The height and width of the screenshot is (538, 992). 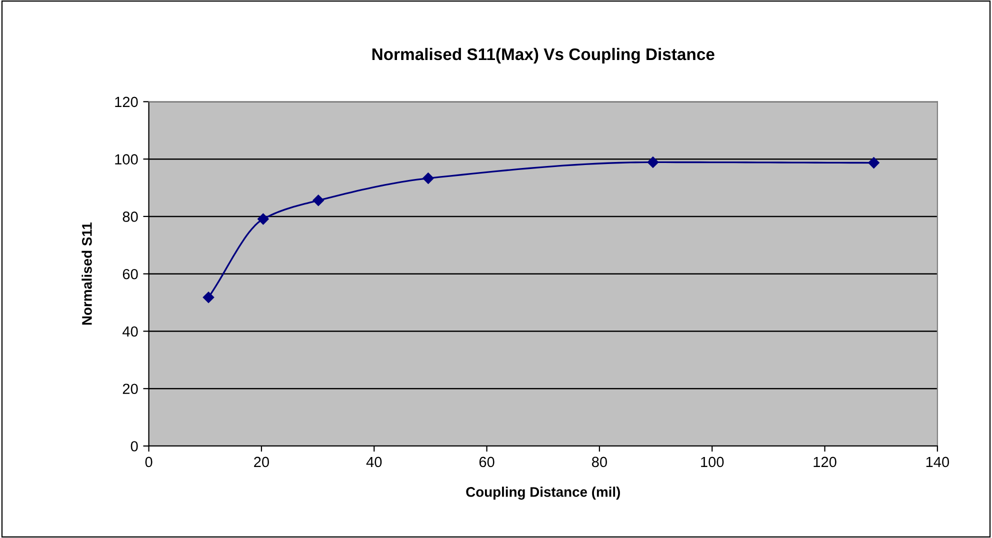 I want to click on y-axis-title: Normalised S11, so click(x=87, y=273).